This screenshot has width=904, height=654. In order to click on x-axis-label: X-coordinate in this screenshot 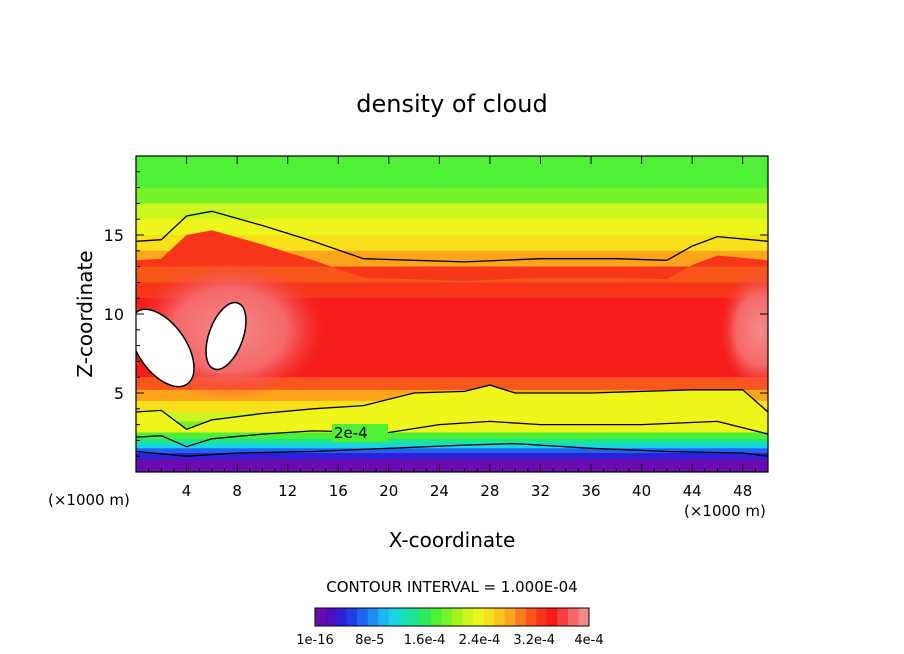, I will do `click(452, 540)`.